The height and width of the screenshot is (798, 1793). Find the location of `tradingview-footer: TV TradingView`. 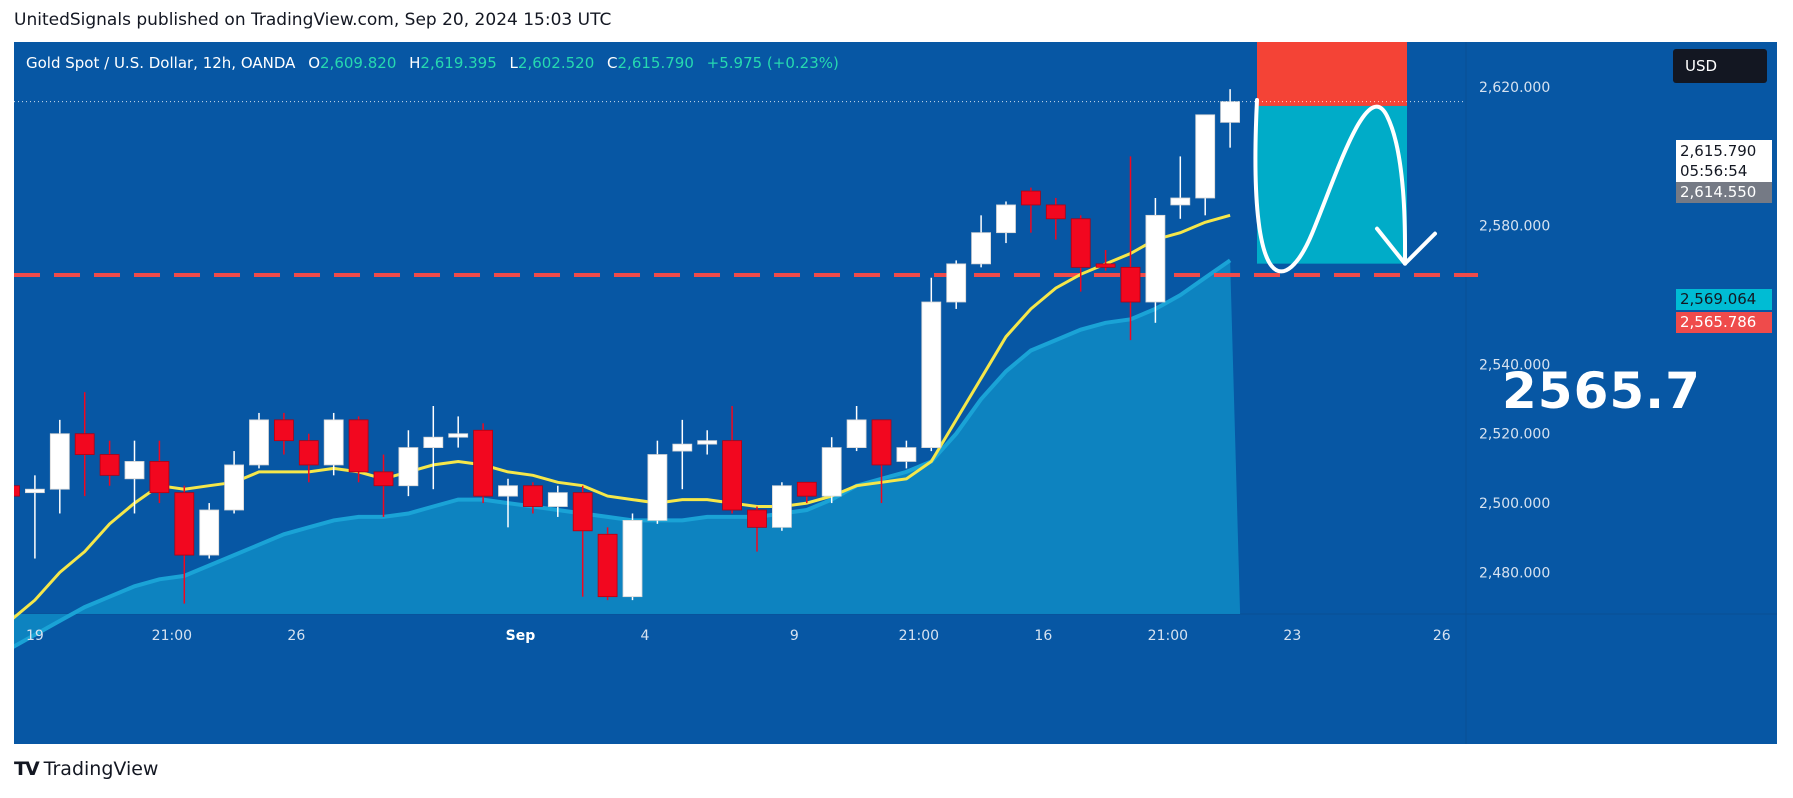

tradingview-footer: TV TradingView is located at coordinates (86, 769).